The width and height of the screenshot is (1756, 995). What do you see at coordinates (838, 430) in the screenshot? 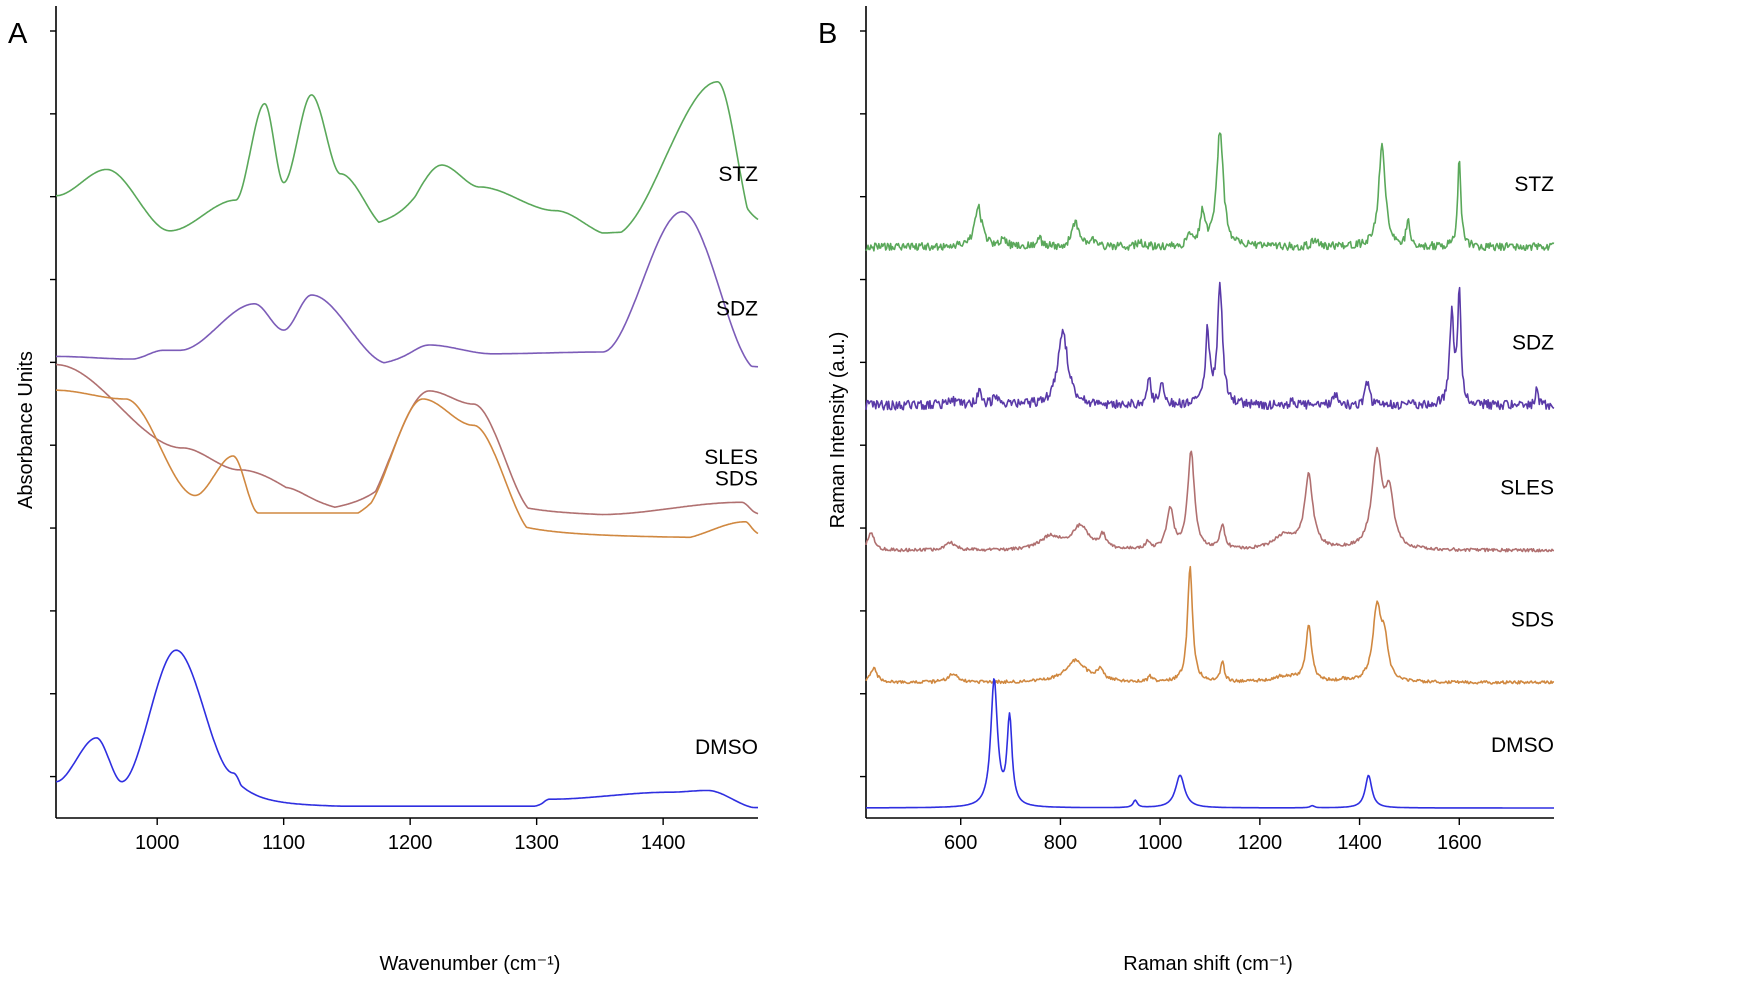
I see `y-axis-label-b: Raman Intensity (a.u.)` at bounding box center [838, 430].